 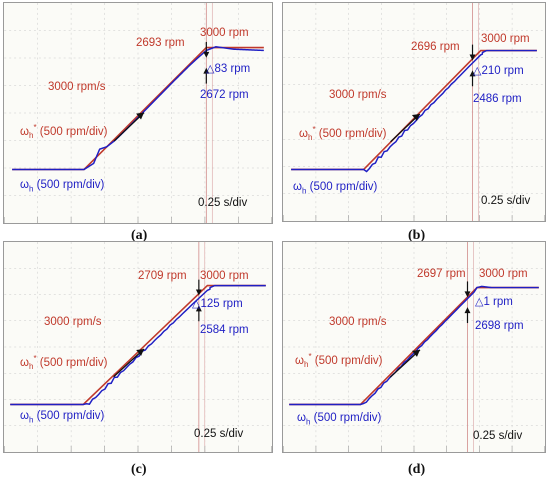 I want to click on ref-at-cursor-label: 2709 rpm, so click(x=162, y=276).